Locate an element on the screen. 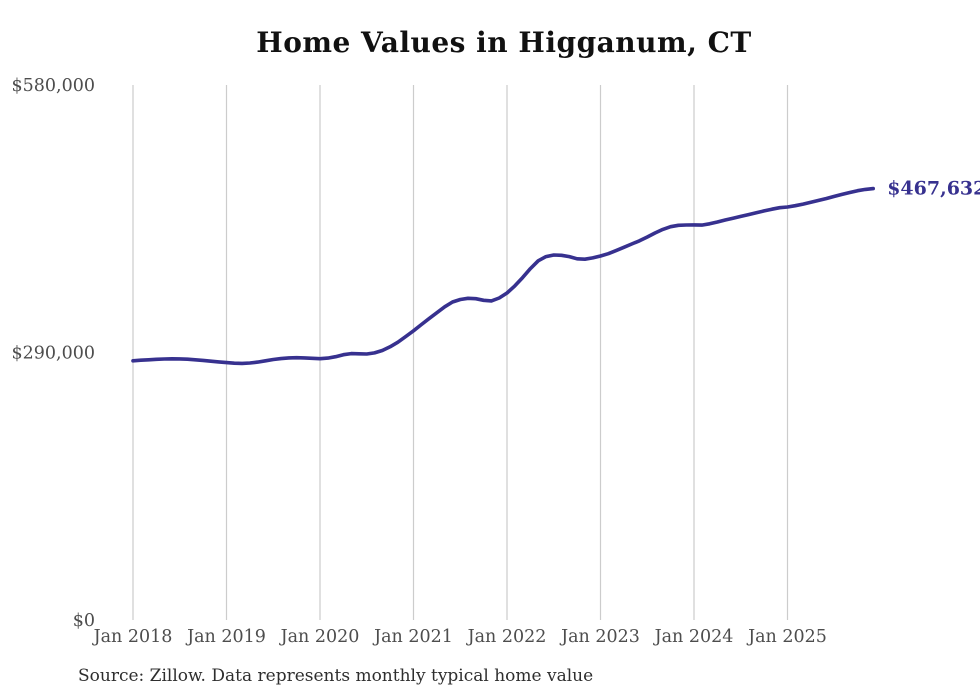  y-axis-tick-label: $580,000 is located at coordinates (53, 86).